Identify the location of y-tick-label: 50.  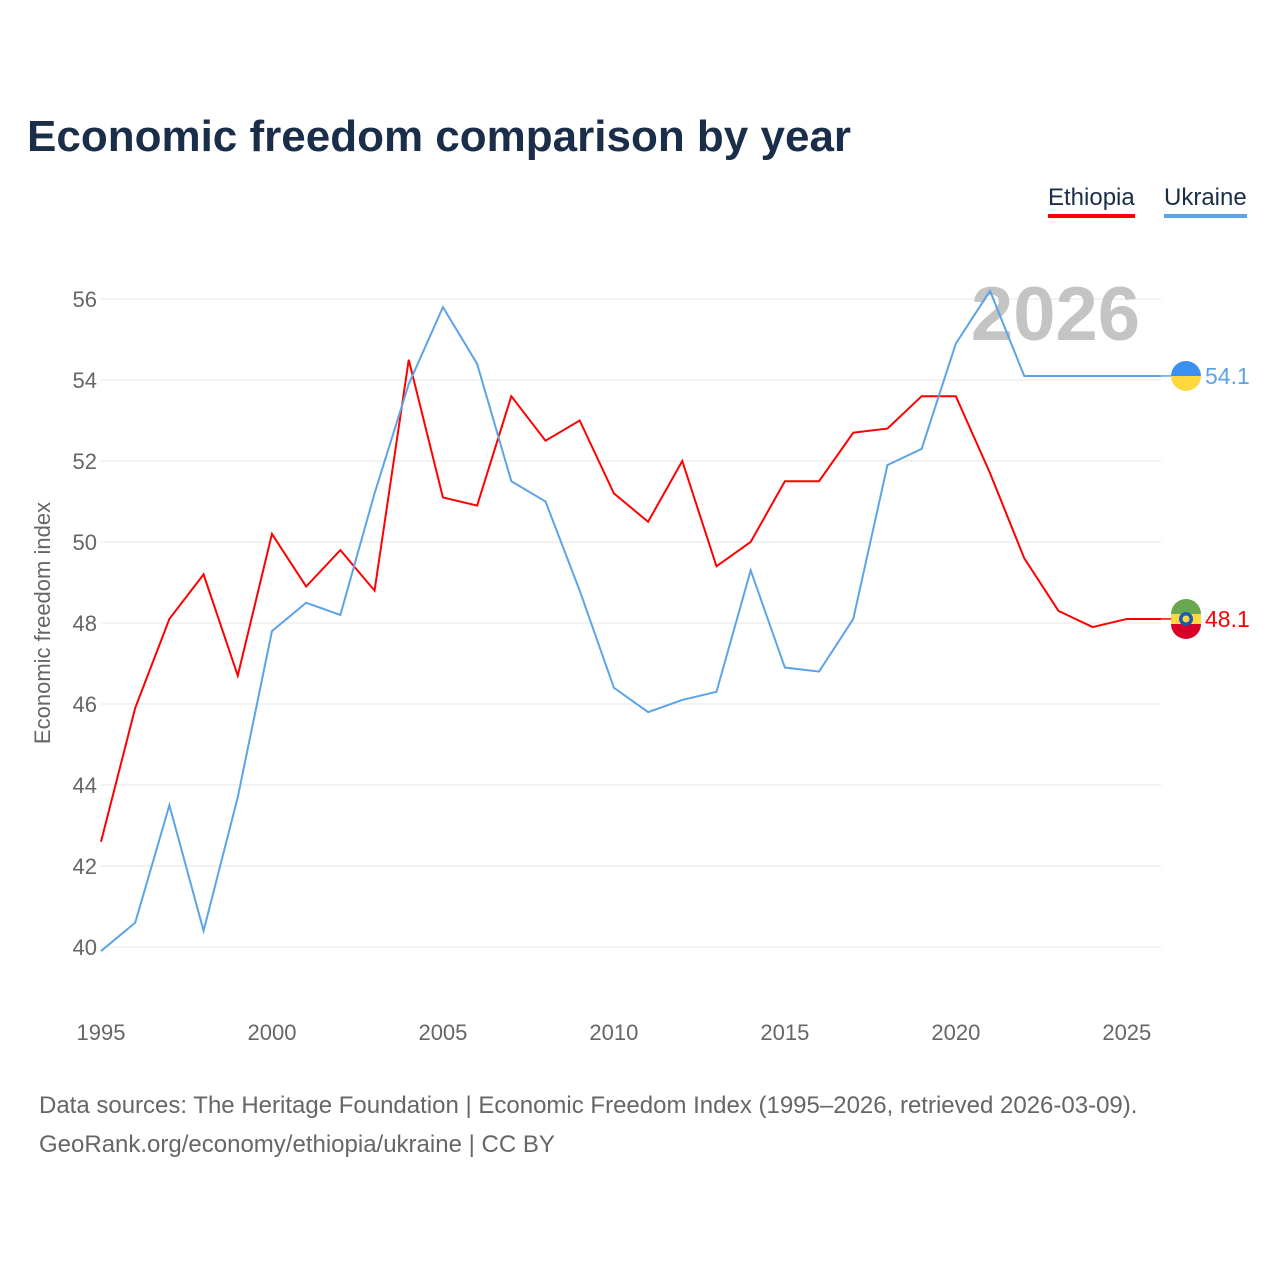
(85, 542).